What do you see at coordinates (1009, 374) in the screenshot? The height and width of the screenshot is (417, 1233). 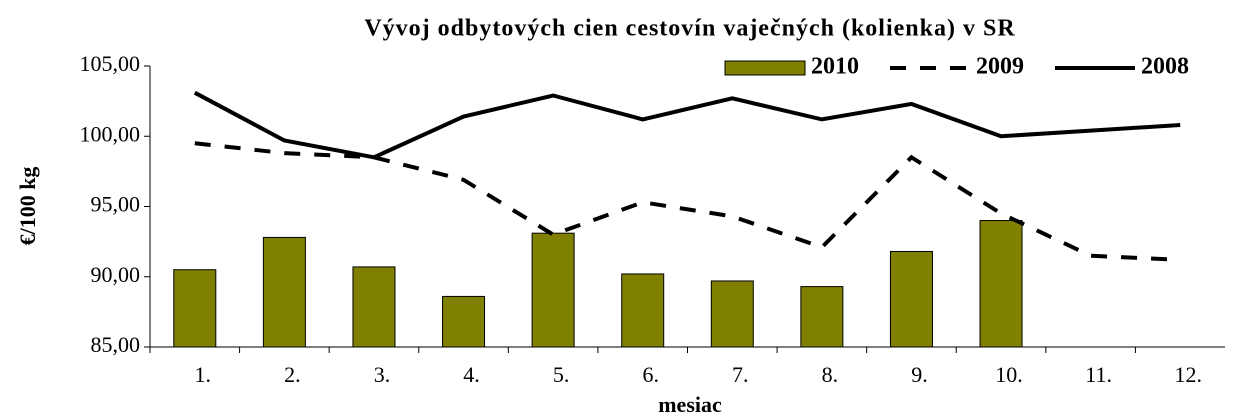 I see `x-tick-label: 10.` at bounding box center [1009, 374].